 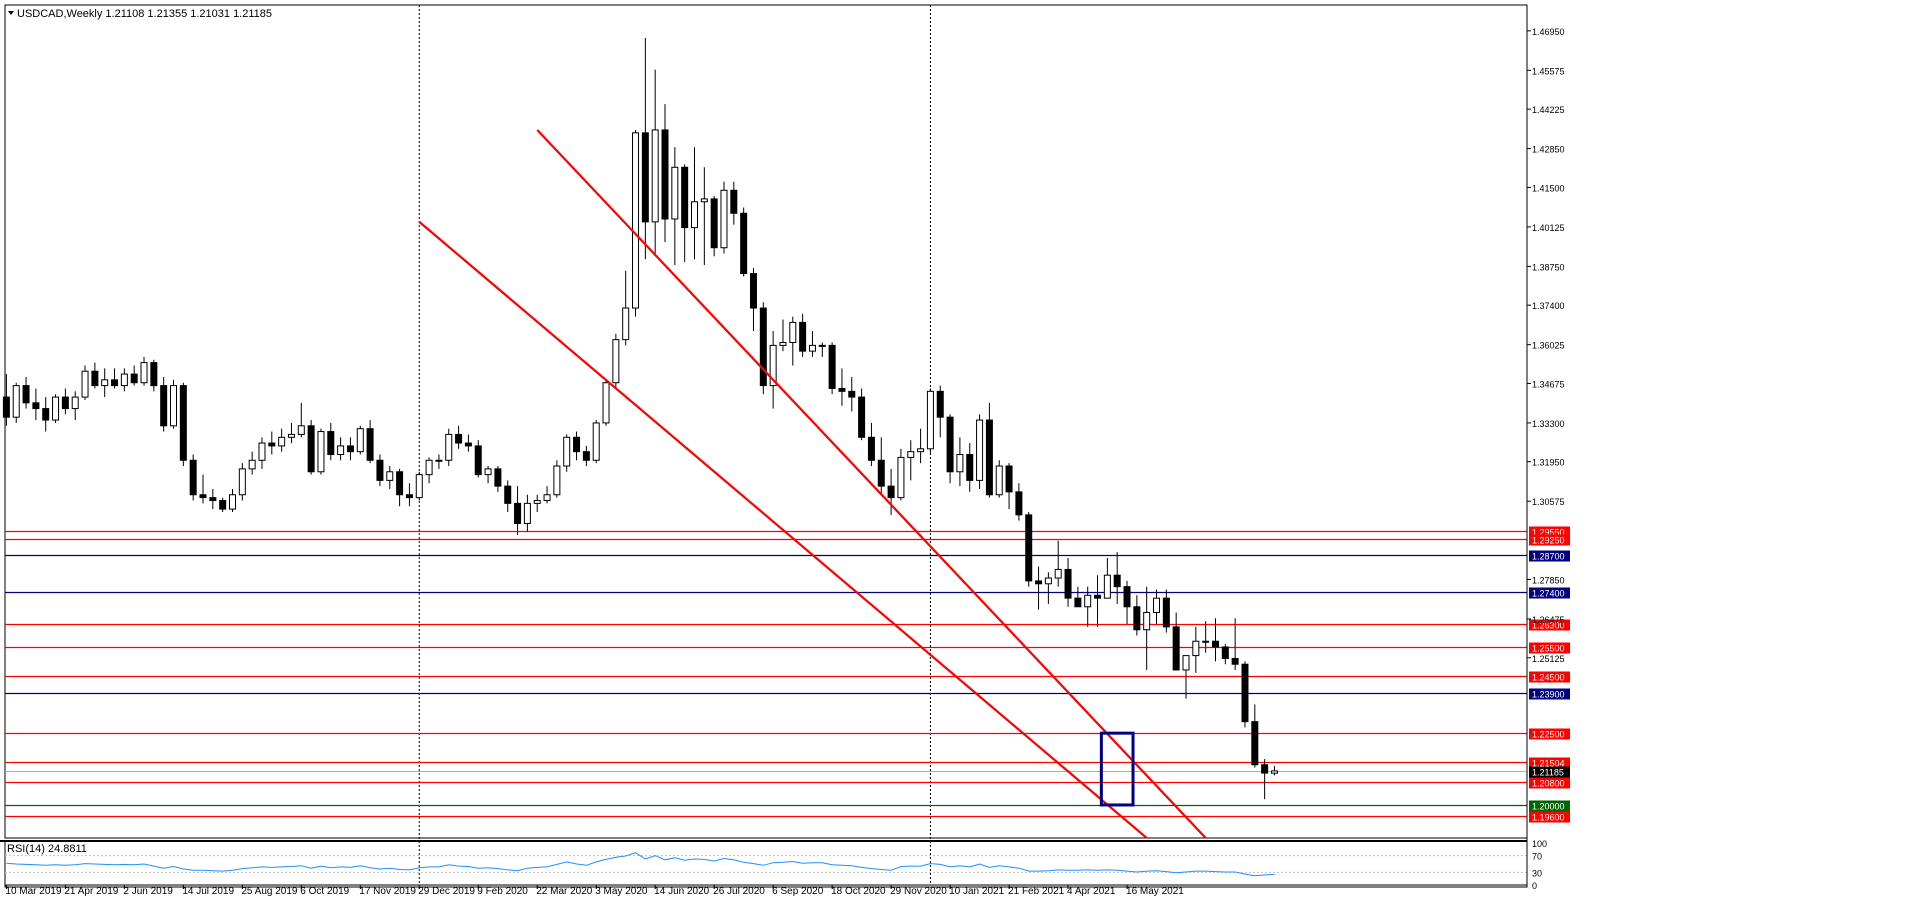 I want to click on highlight-rectangle, so click(x=1117, y=769).